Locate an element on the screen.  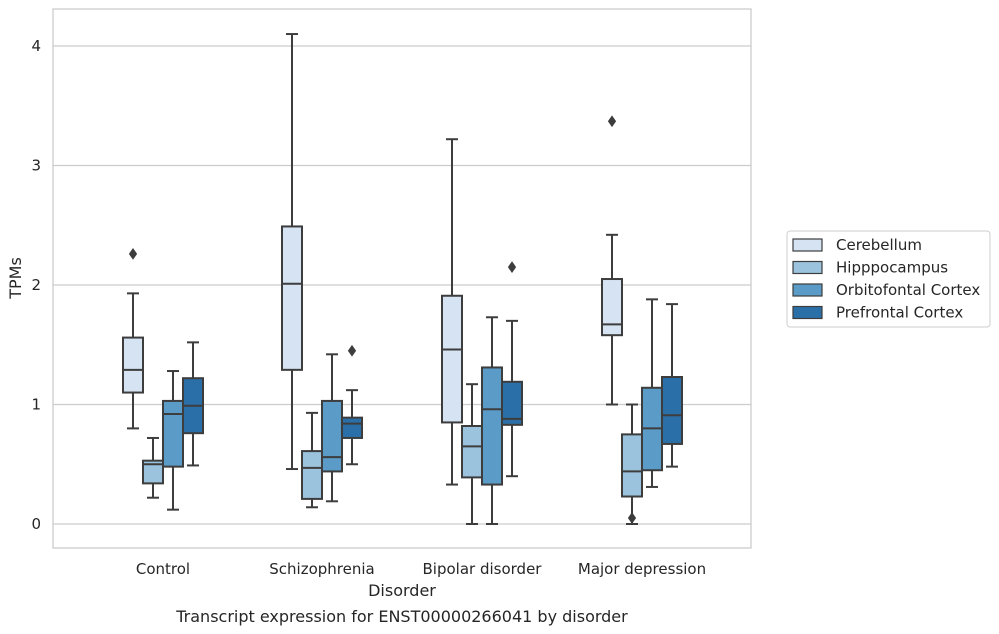
legend-item: Hipppocampus is located at coordinates (870, 268).